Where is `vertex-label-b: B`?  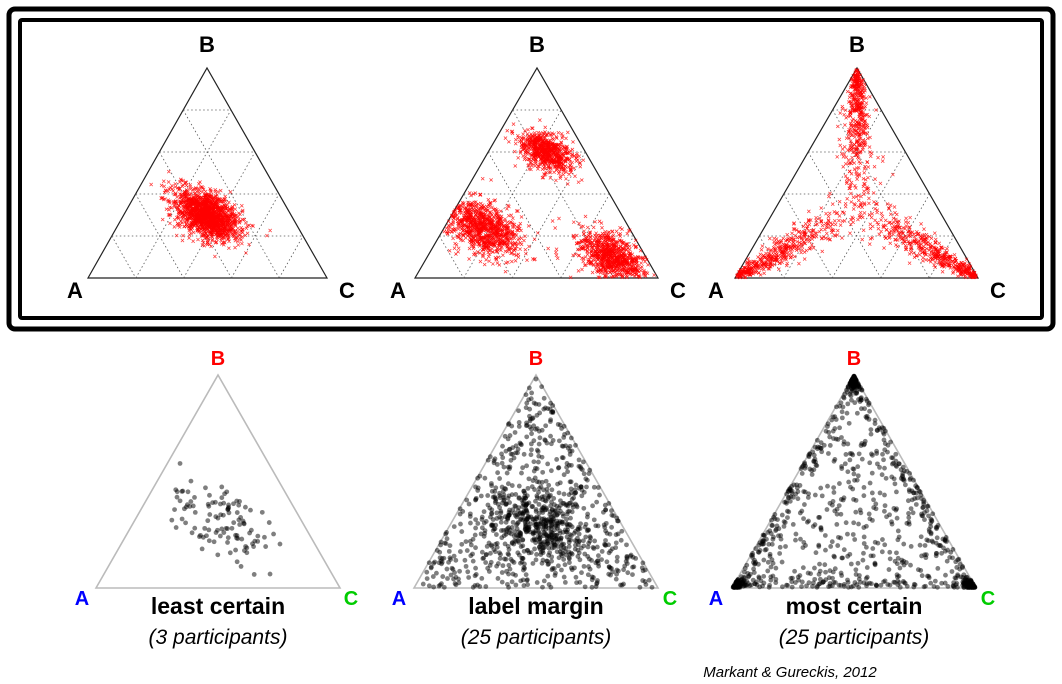
vertex-label-b: B is located at coordinates (537, 44).